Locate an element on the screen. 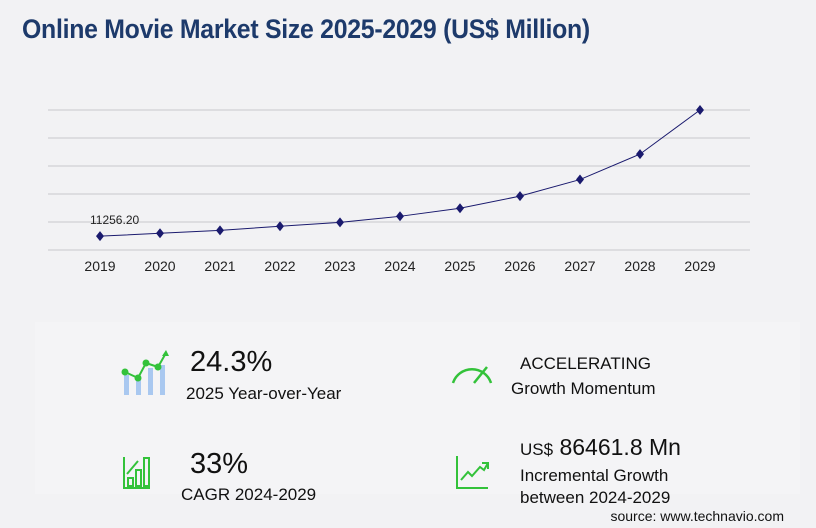  x-tick-label: 2027 is located at coordinates (579, 266).